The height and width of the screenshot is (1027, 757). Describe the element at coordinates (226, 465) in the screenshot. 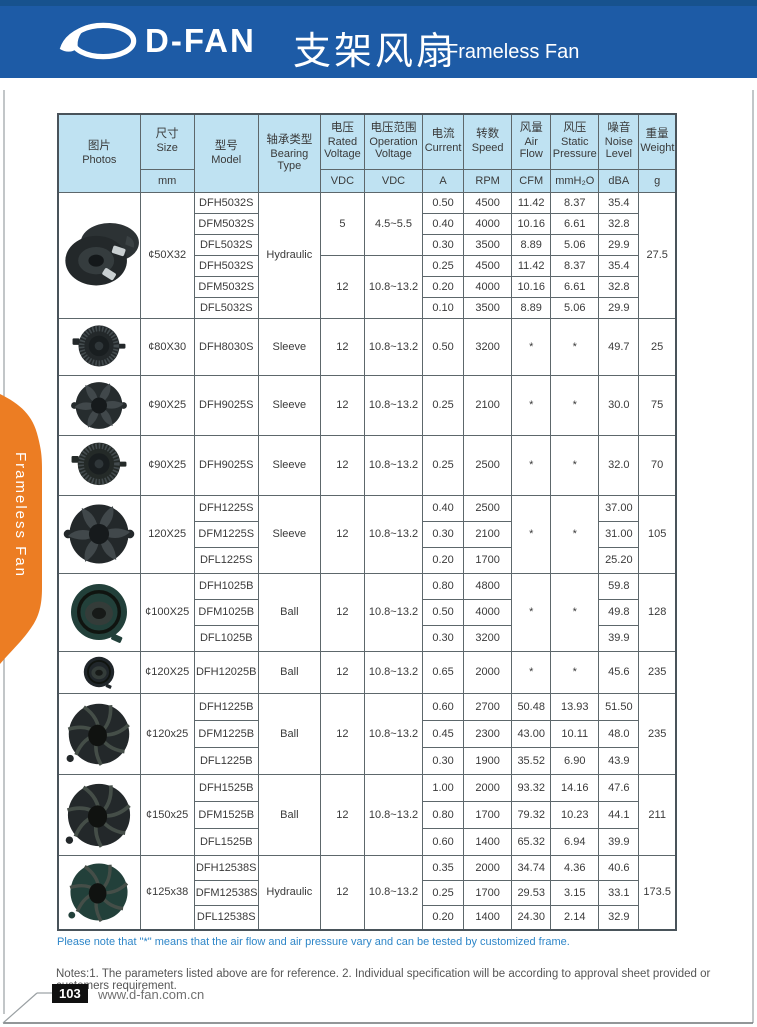

I see `model-cell: DFH9025S` at that location.